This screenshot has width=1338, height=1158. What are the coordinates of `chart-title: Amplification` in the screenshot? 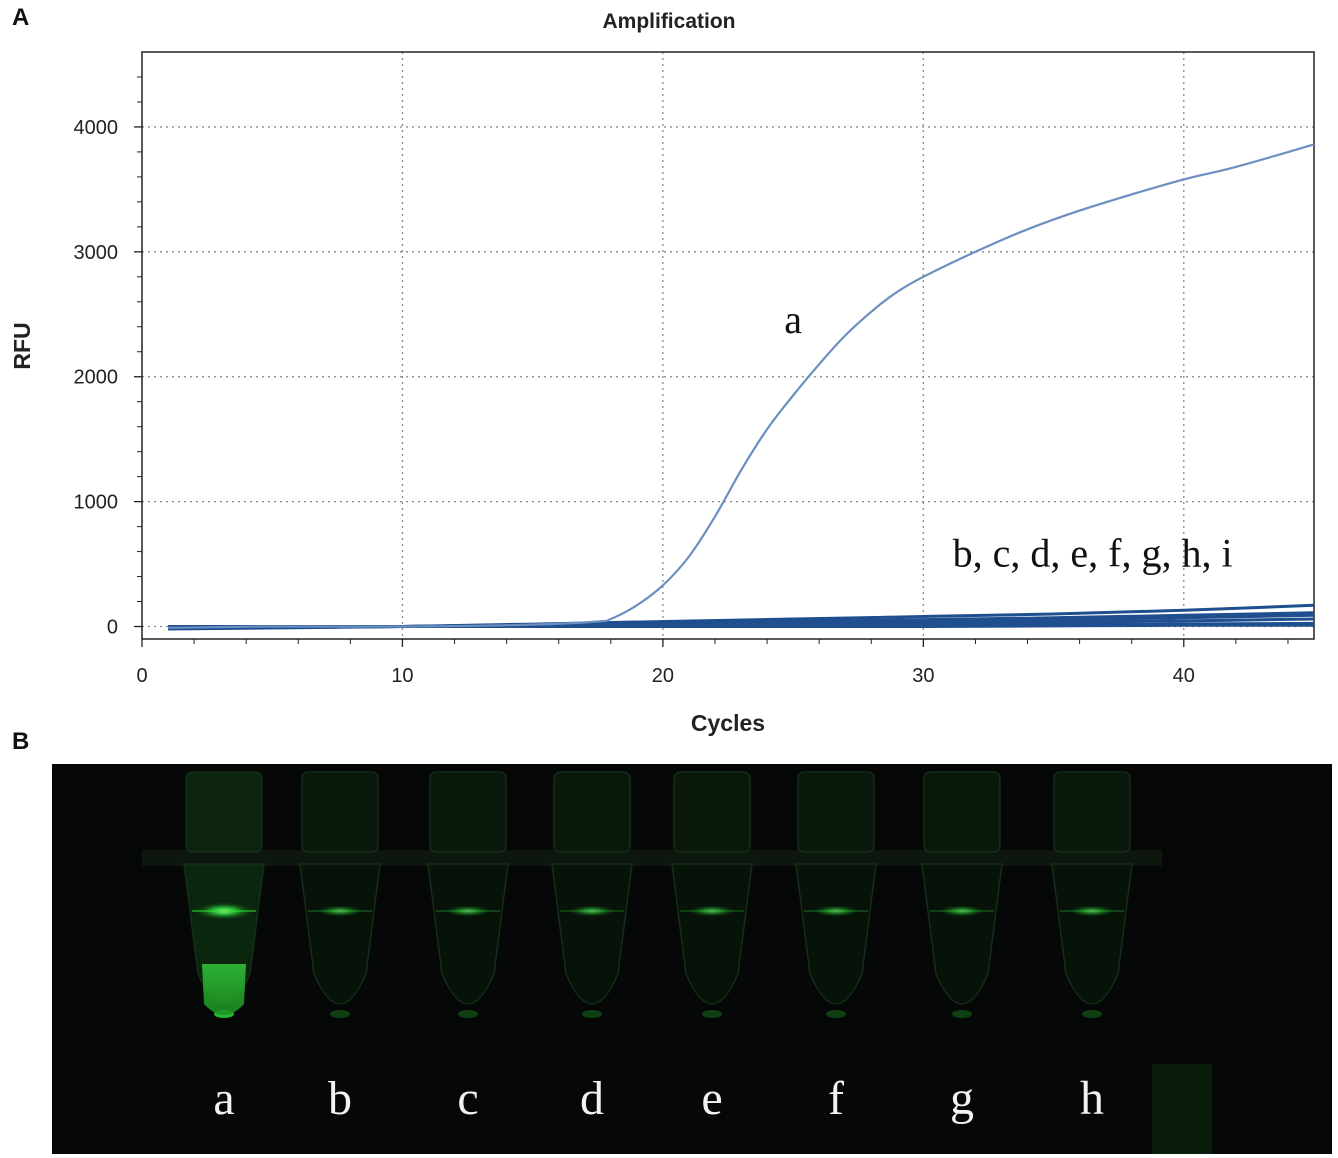 It's located at (668, 21).